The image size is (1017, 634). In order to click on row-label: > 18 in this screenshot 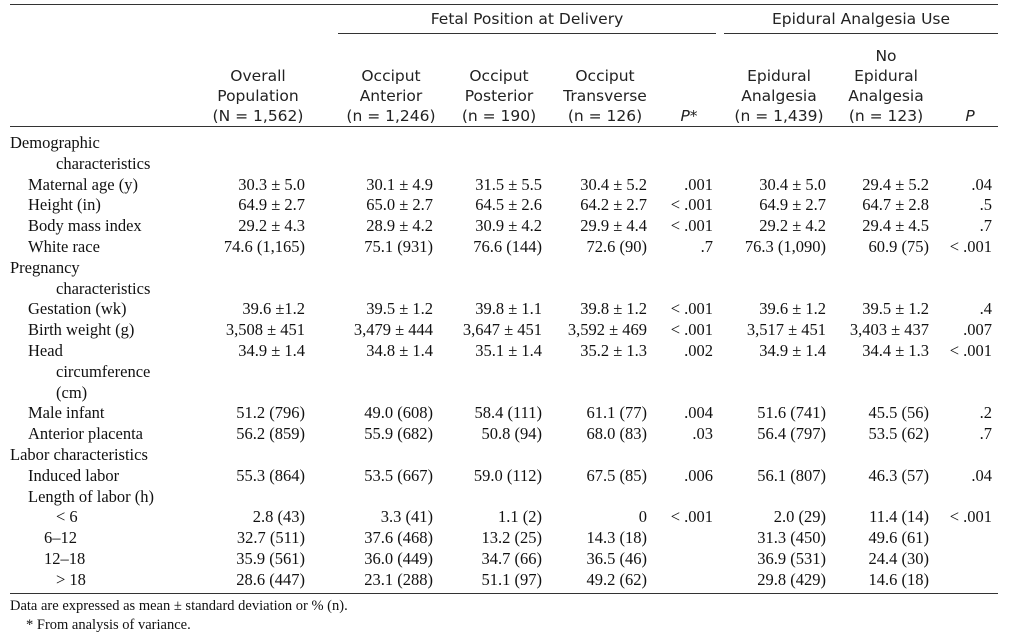, I will do `click(71, 579)`.